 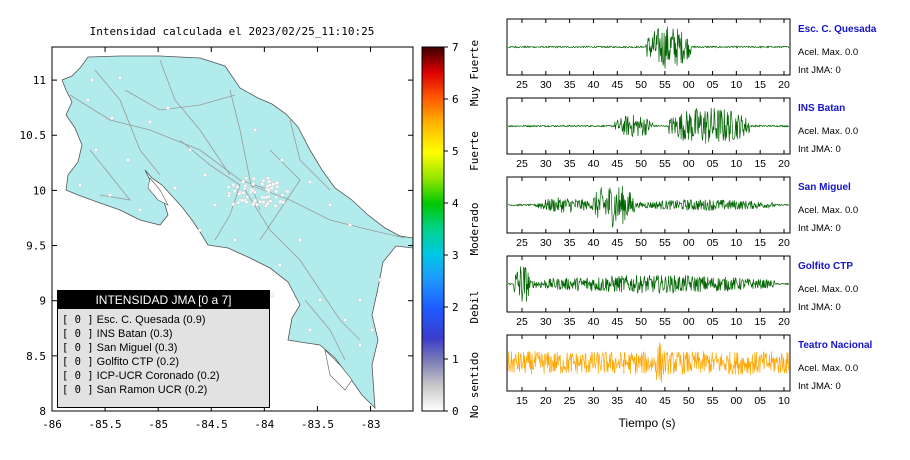 I want to click on map-y-tick-label: 9, so click(x=42, y=301).